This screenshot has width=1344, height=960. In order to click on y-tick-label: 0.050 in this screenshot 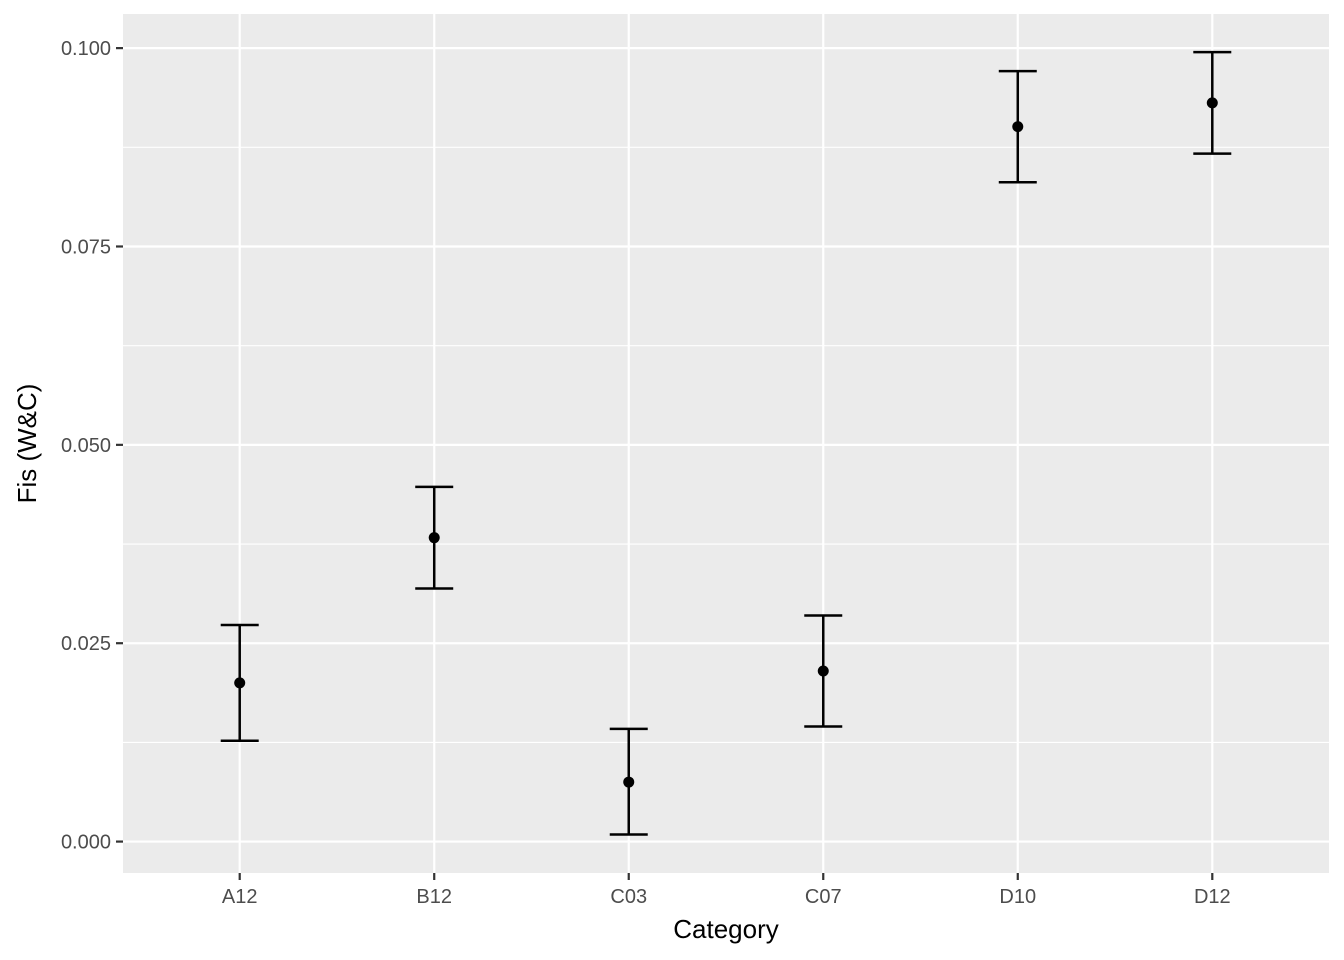, I will do `click(86, 446)`.